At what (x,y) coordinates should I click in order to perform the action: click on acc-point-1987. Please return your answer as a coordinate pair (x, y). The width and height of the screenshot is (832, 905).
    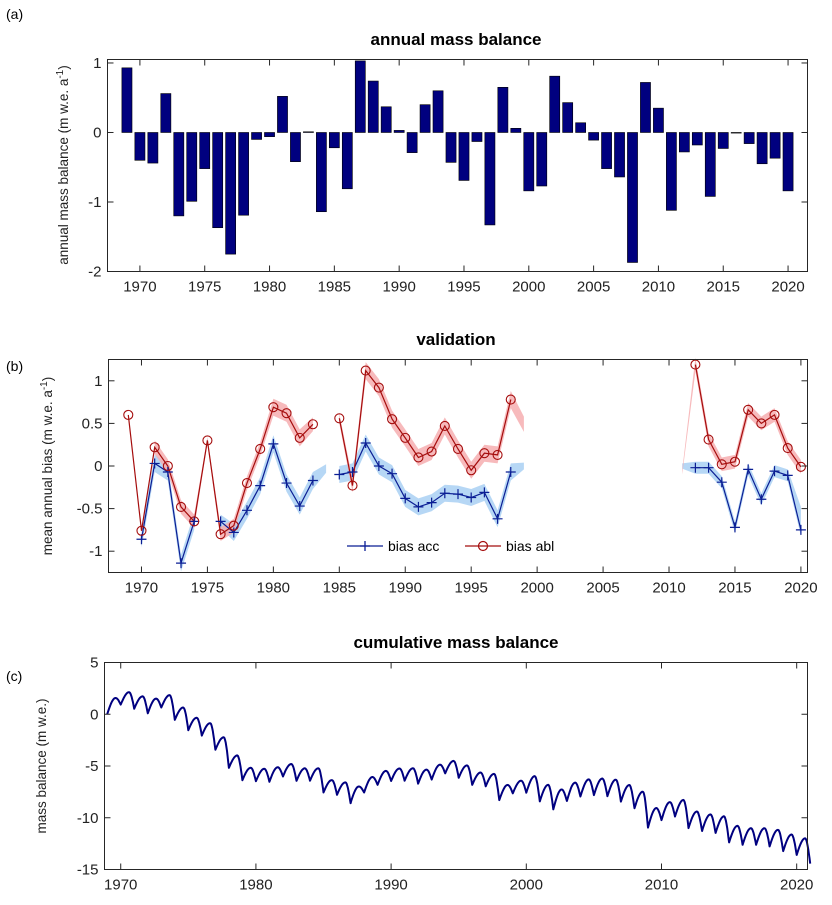
    Looking at the image, I should click on (365, 442).